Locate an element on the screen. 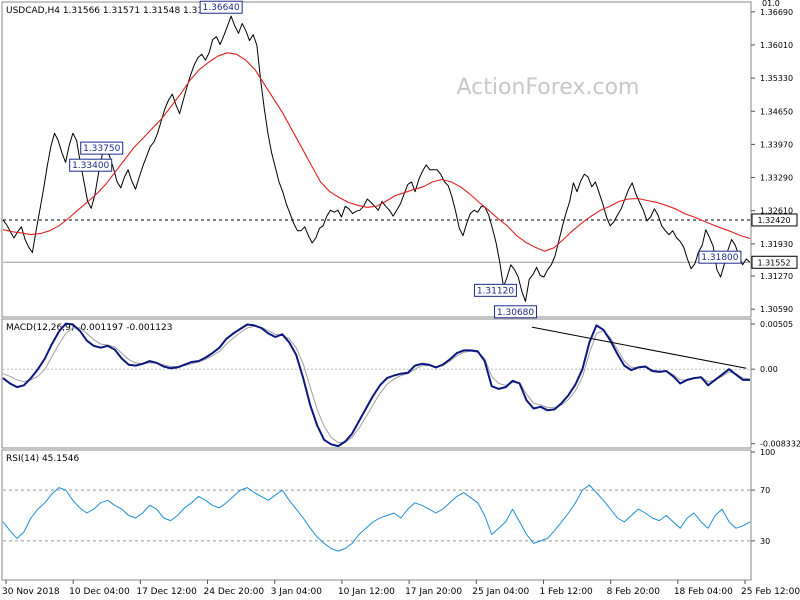 Image resolution: width=800 pixels, height=600 pixels. price-tick-label: 1.33290 is located at coordinates (776, 178).